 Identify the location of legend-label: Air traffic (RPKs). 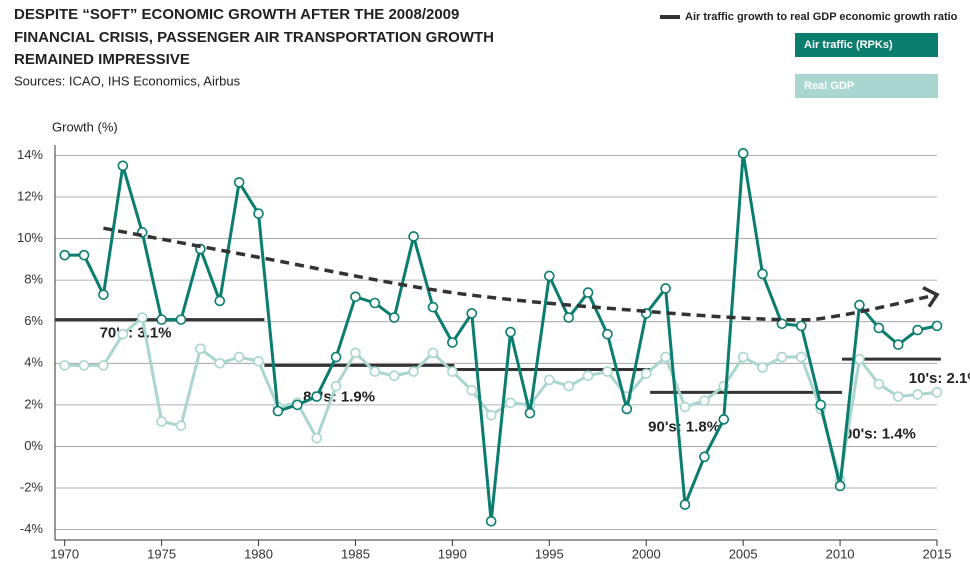
(848, 45).